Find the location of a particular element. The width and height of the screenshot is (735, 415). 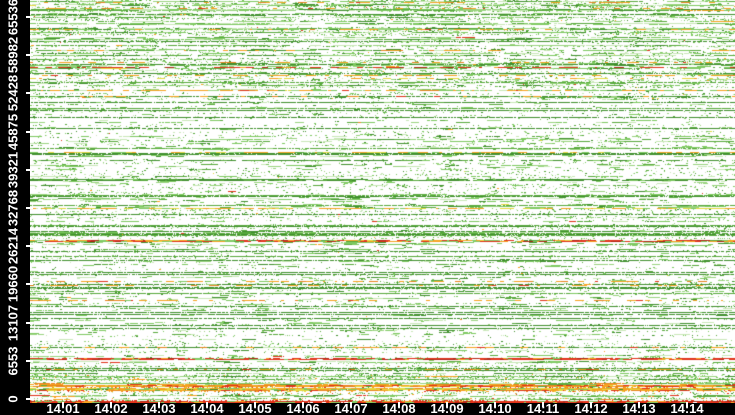

y-tick-label: 65536 is located at coordinates (13, 18).